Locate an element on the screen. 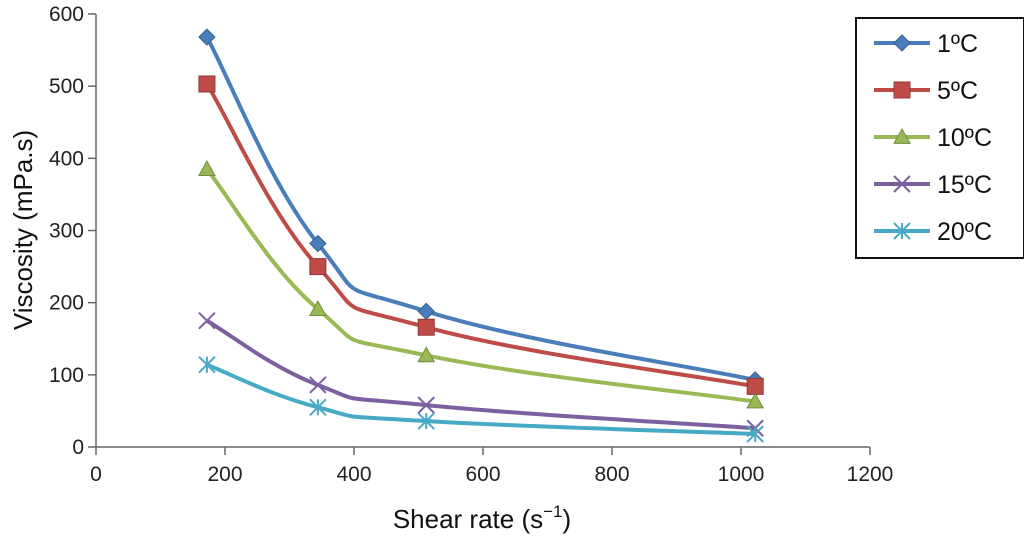 This screenshot has height=536, width=1024. x-tick-label: 800 is located at coordinates (611, 474).